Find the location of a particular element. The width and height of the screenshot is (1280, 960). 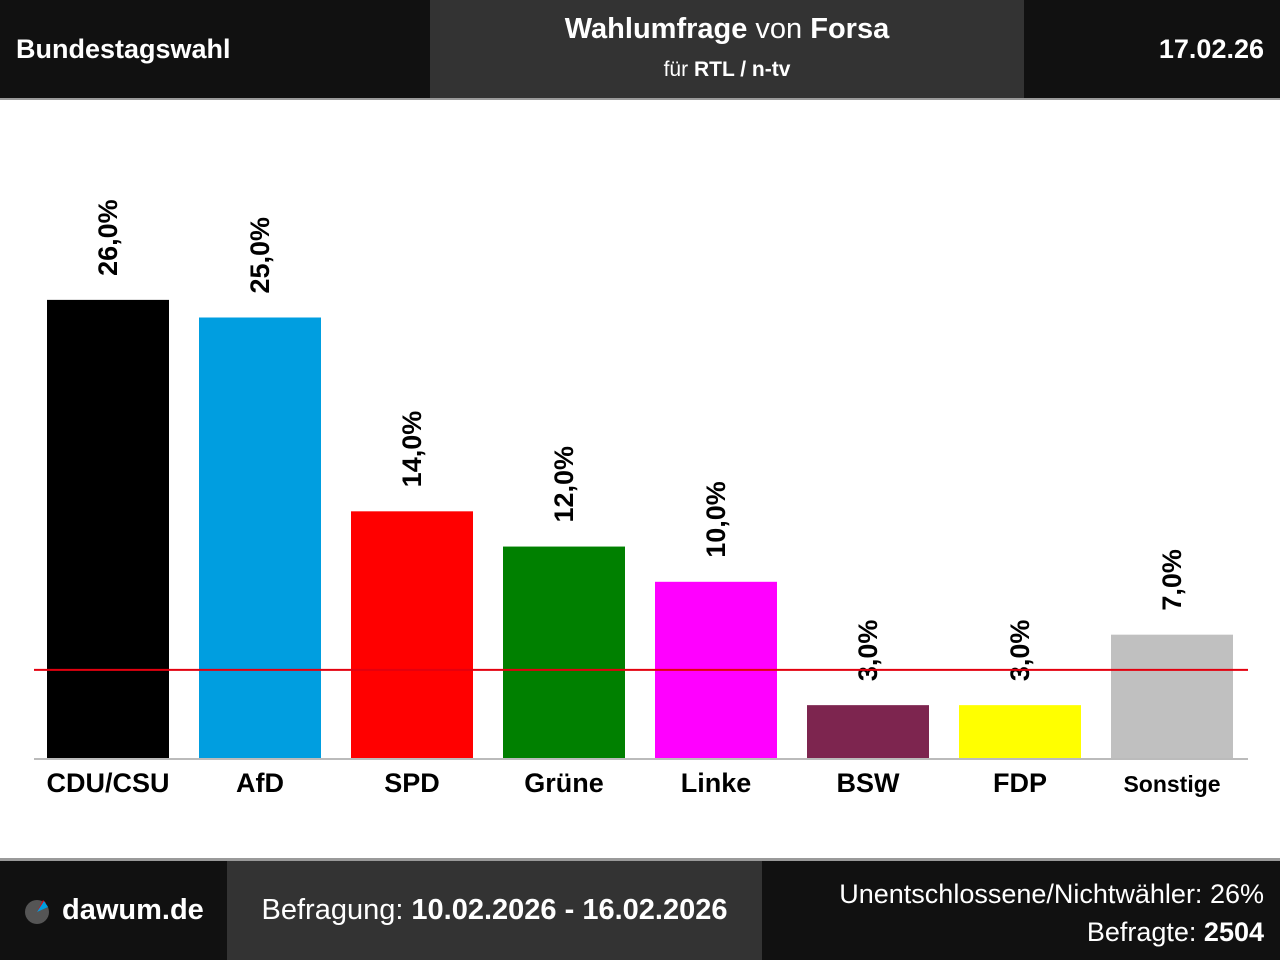

poll-title: Wahlumfrage von Forsa is located at coordinates (727, 29).